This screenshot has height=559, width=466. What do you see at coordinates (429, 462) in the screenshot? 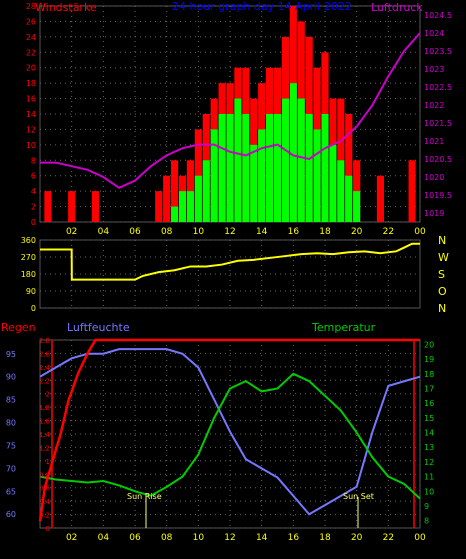
I see `temperature-tick-label: 12` at bounding box center [429, 462].